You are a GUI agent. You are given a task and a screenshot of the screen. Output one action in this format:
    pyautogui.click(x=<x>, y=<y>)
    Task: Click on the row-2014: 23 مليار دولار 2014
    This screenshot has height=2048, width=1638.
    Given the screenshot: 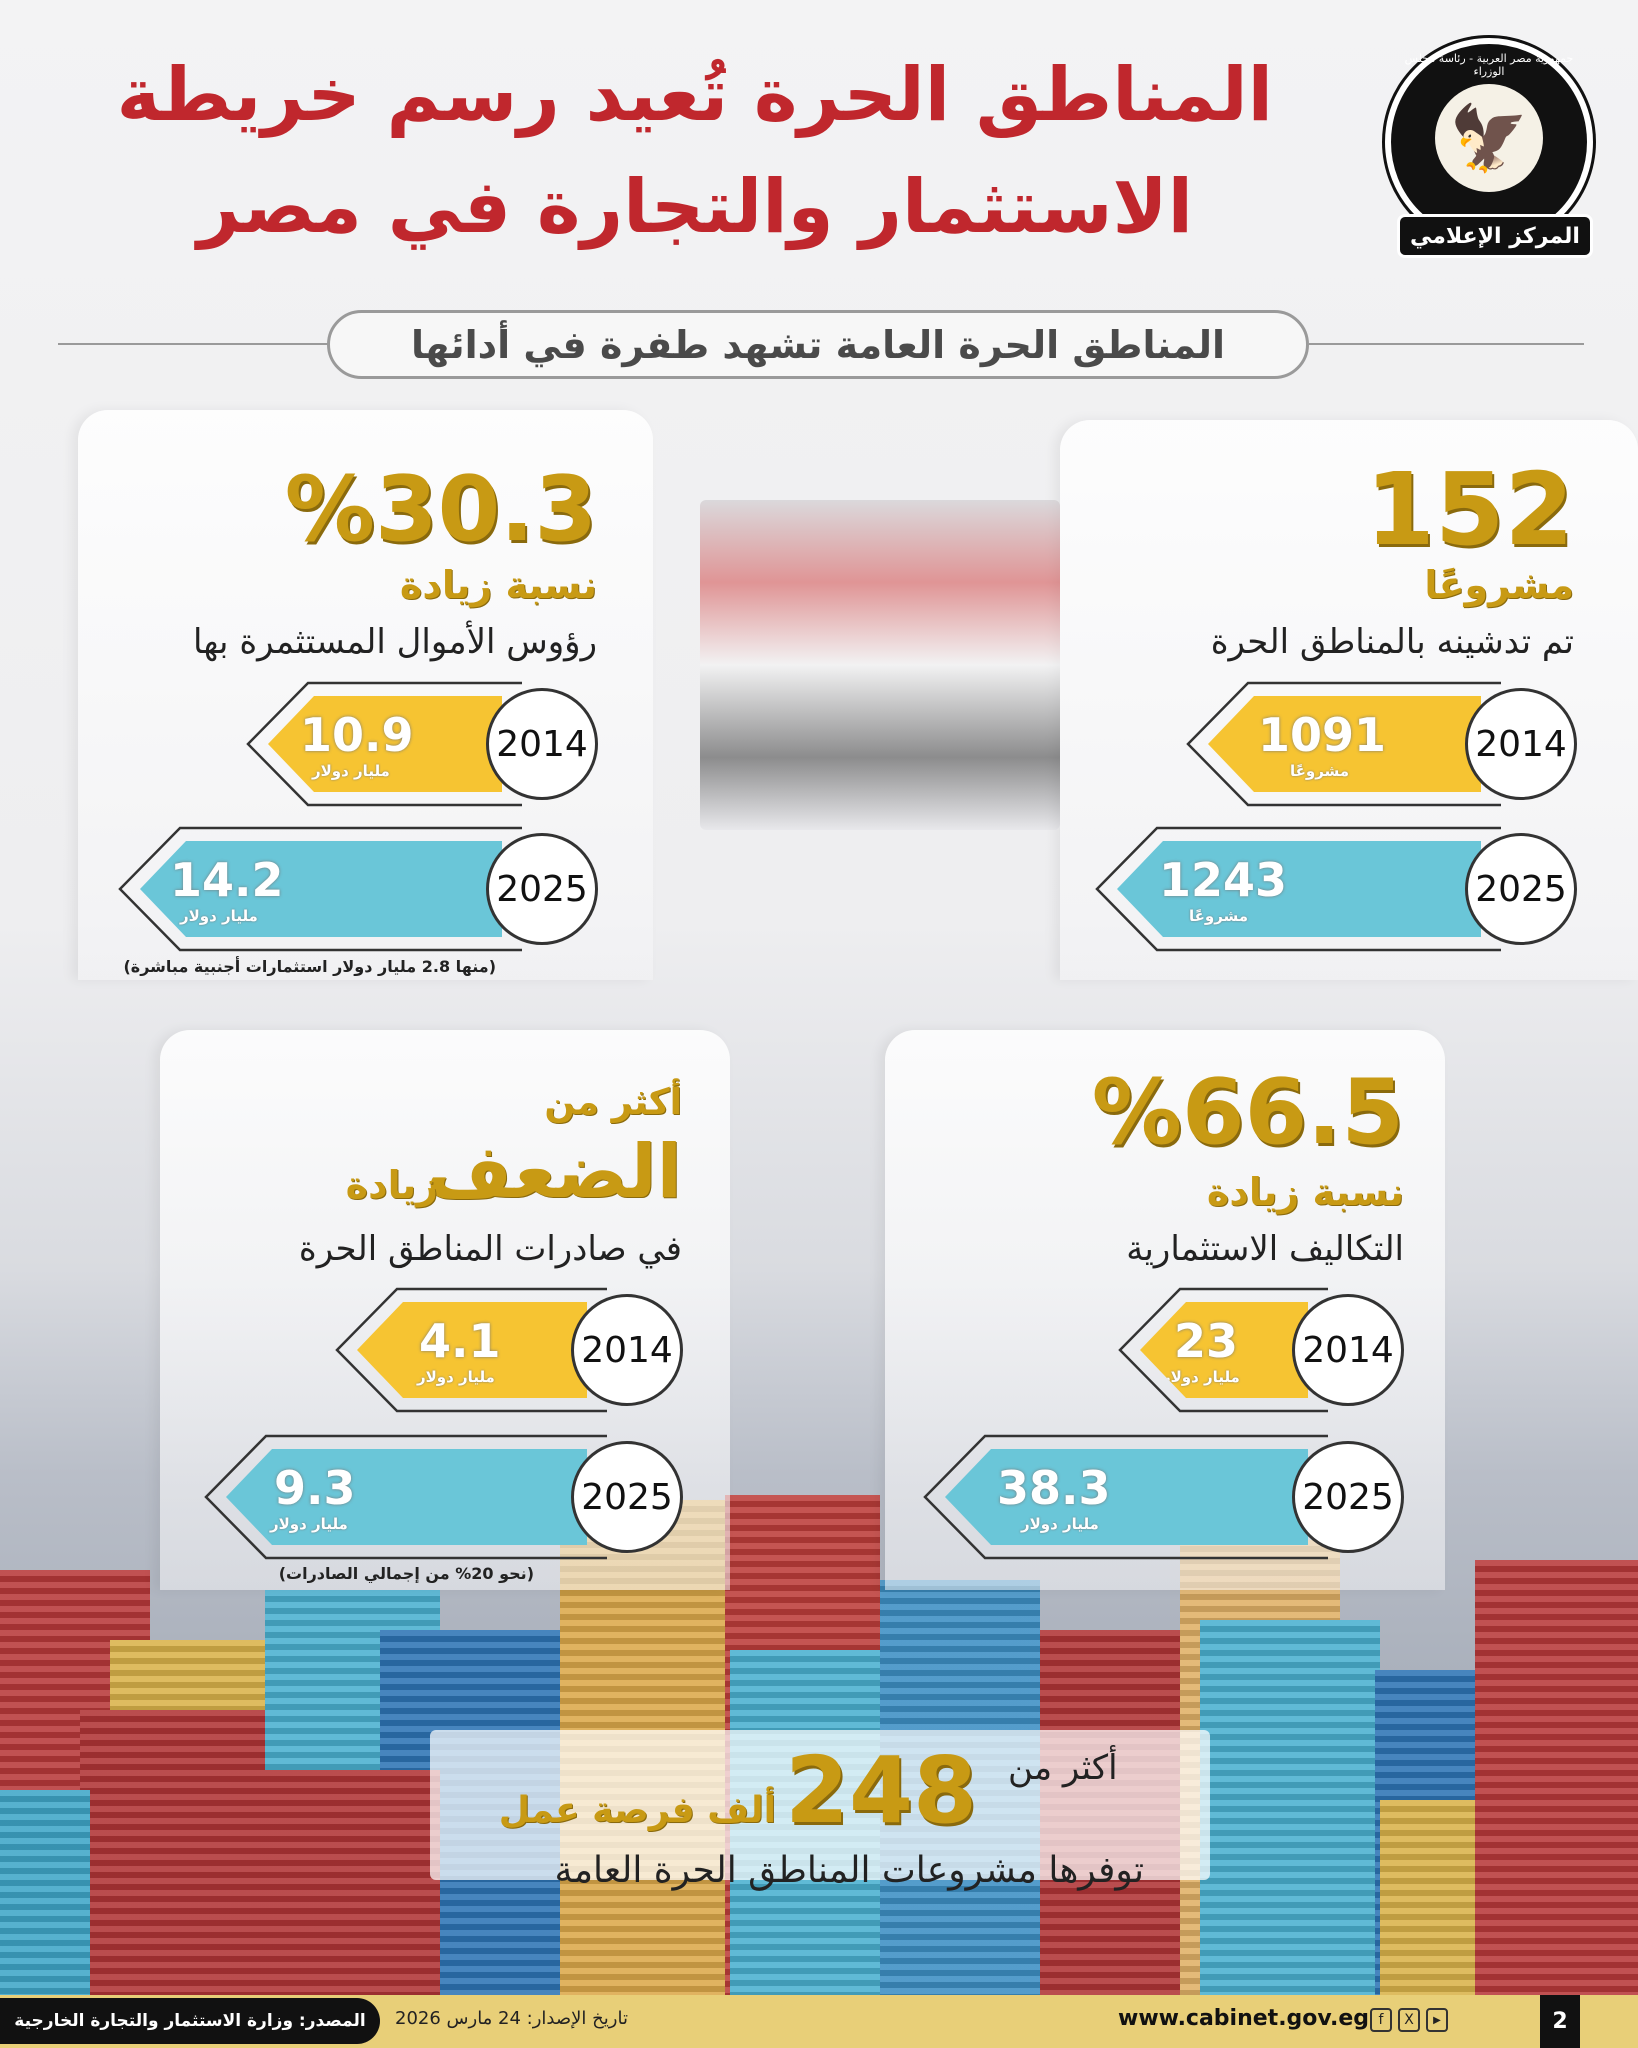 What is the action you would take?
    pyautogui.click(x=1261, y=1350)
    